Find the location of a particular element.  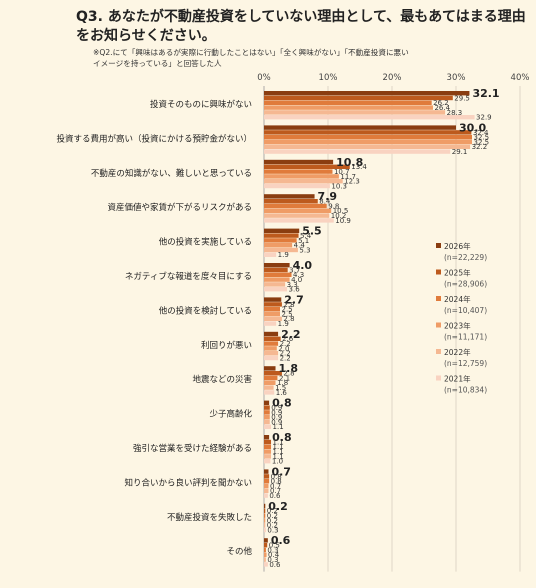

category-label: 投資そのものに興味がない is located at coordinates (201, 104).